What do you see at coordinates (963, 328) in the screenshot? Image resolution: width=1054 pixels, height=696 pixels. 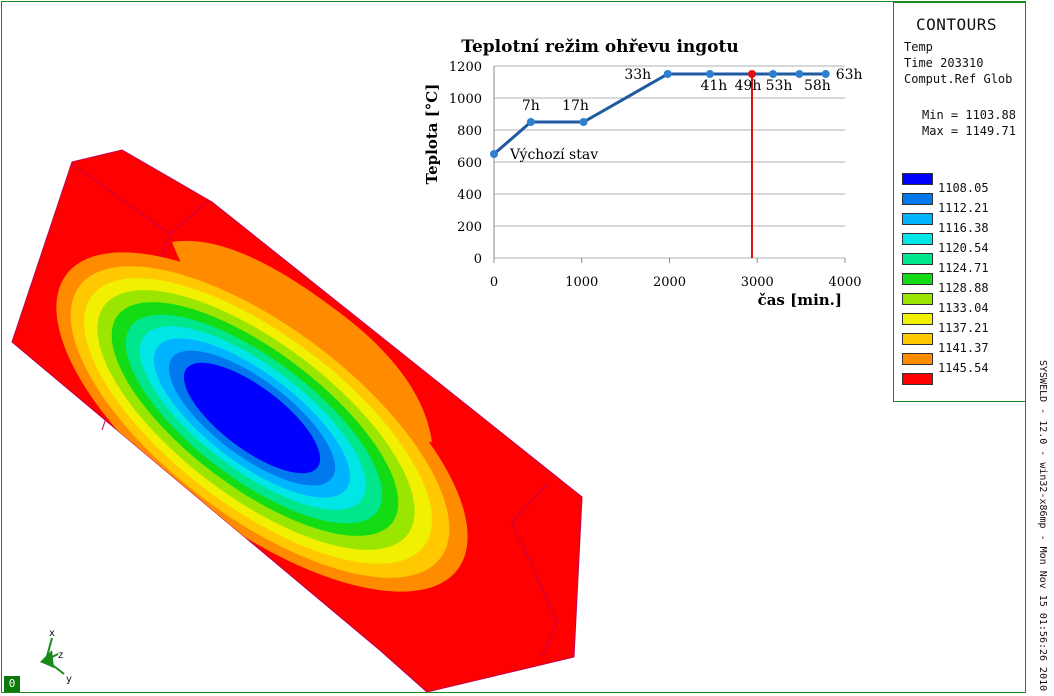 I see `legend-level-value: 1137.21` at bounding box center [963, 328].